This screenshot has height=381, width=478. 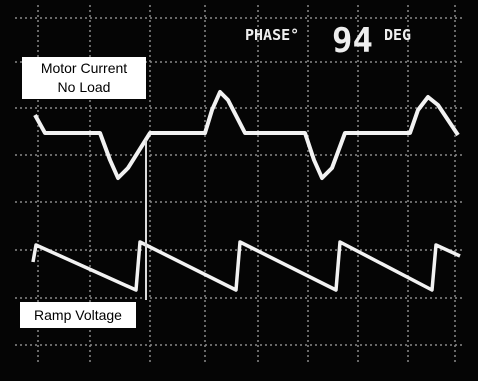 I want to click on trace-label: Motor Current, so click(x=84, y=68).